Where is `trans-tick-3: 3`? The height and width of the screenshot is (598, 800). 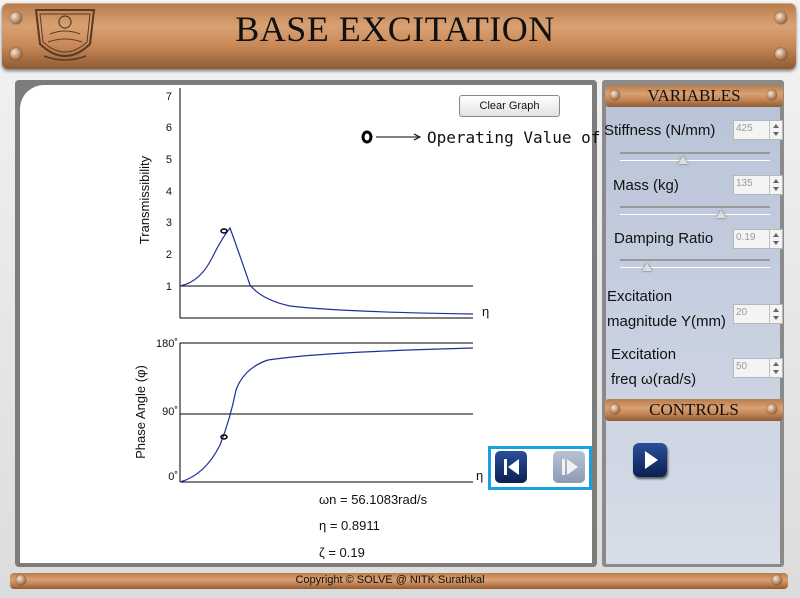 trans-tick-3: 3 is located at coordinates (169, 223).